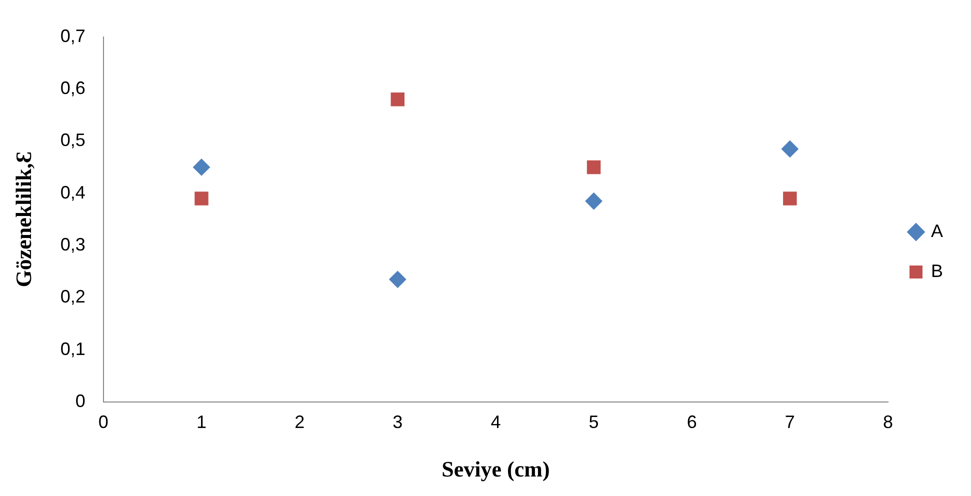 The height and width of the screenshot is (496, 971). Describe the element at coordinates (23, 220) in the screenshot. I see `y-axis-title: Gözeneklilik,Ɛ` at that location.